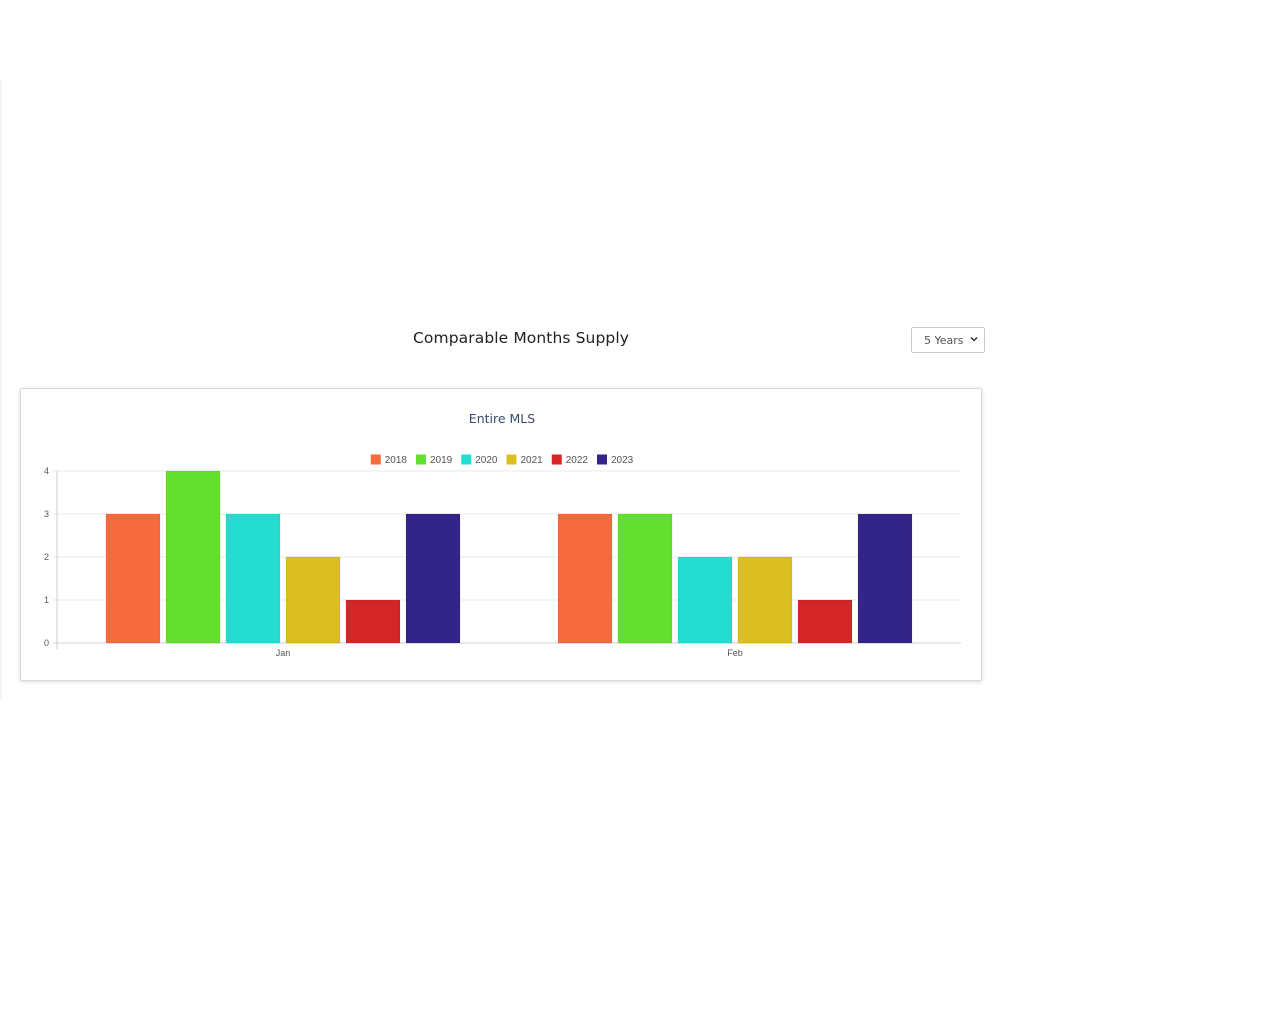  What do you see at coordinates (46, 600) in the screenshot?
I see `y-tick-label: 1` at bounding box center [46, 600].